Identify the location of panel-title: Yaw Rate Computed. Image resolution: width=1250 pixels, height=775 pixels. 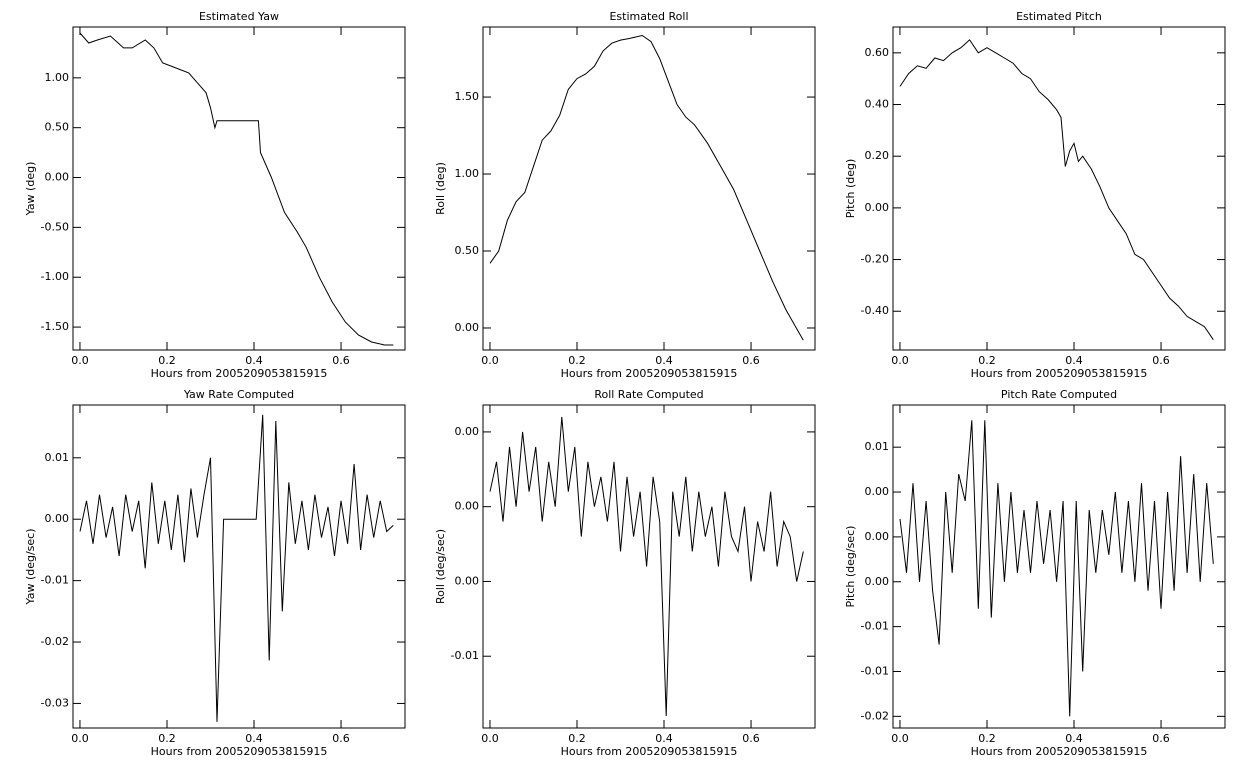
(238, 394).